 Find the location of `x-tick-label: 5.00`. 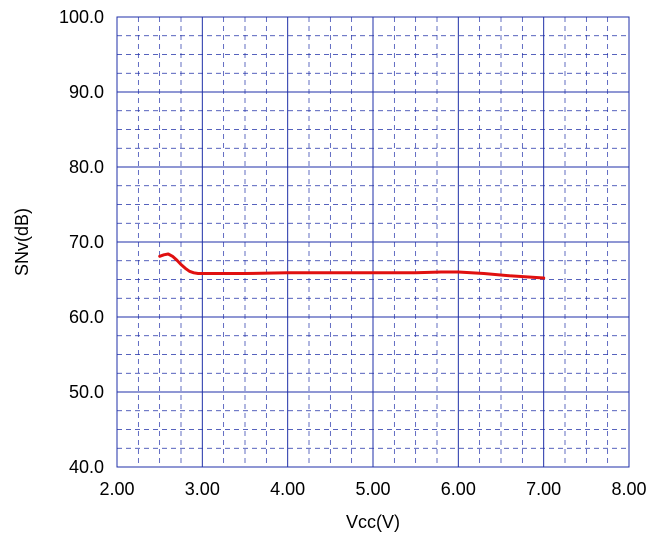

x-tick-label: 5.00 is located at coordinates (372, 489).